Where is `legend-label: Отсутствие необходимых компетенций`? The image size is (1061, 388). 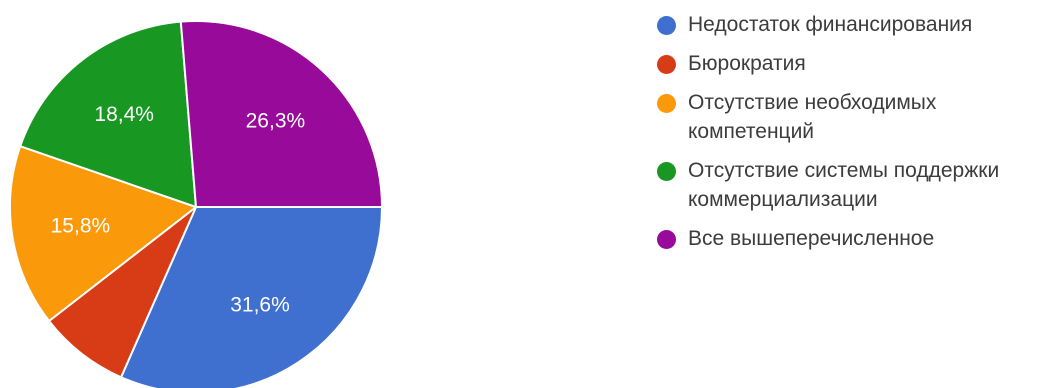 legend-label: Отсутствие необходимых компетенций is located at coordinates (812, 117).